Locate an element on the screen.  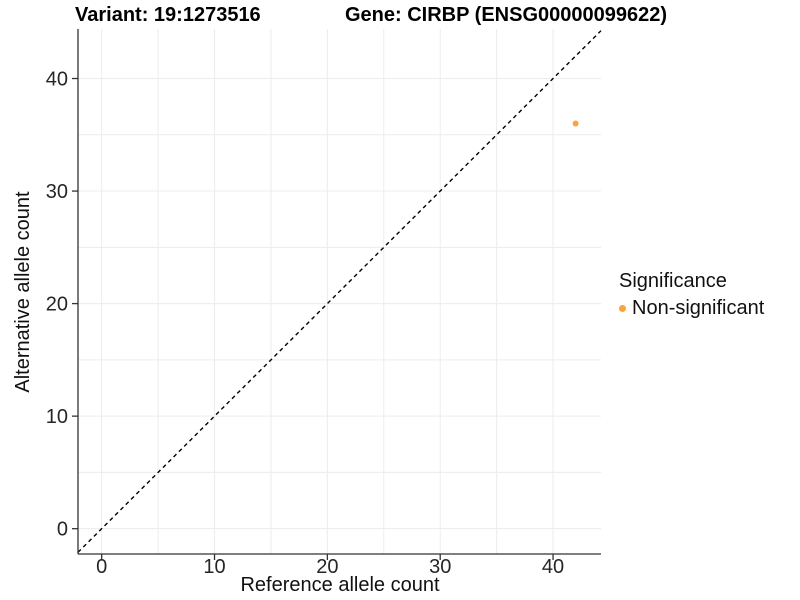
legend-item-label: Non-significant is located at coordinates (698, 308).